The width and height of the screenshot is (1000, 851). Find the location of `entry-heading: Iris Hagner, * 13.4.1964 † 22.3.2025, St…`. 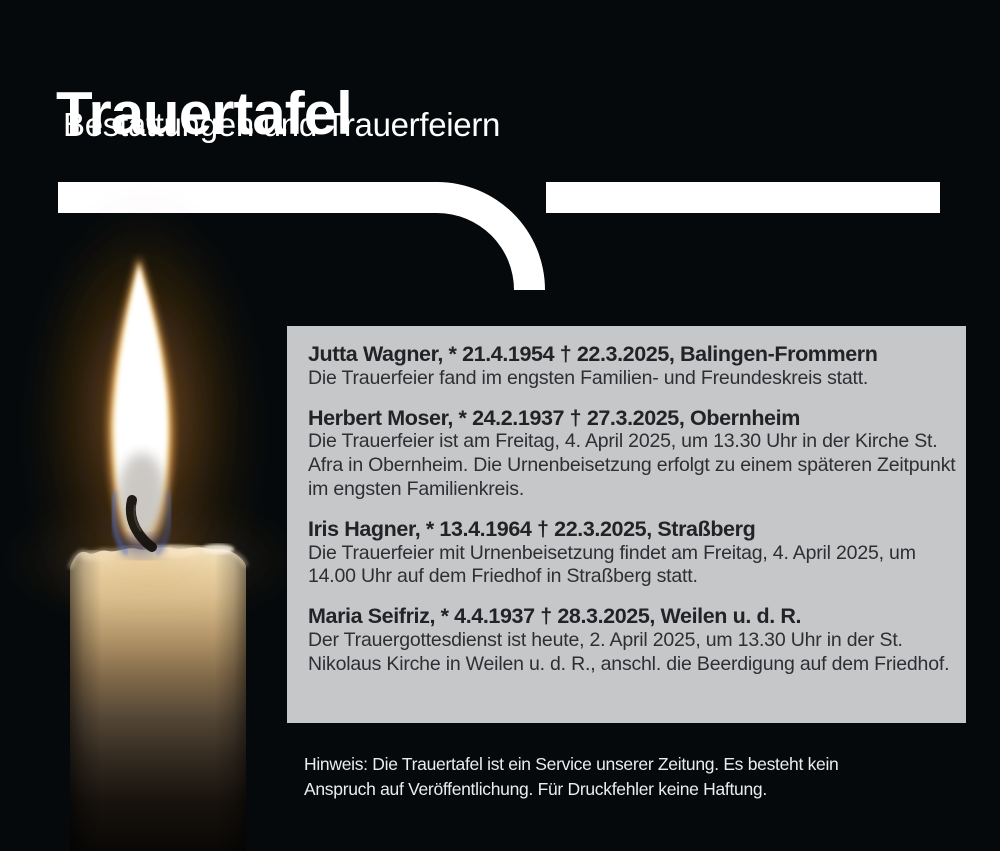

entry-heading: Iris Hagner, * 13.4.1964 † 22.3.2025, St… is located at coordinates (532, 528).